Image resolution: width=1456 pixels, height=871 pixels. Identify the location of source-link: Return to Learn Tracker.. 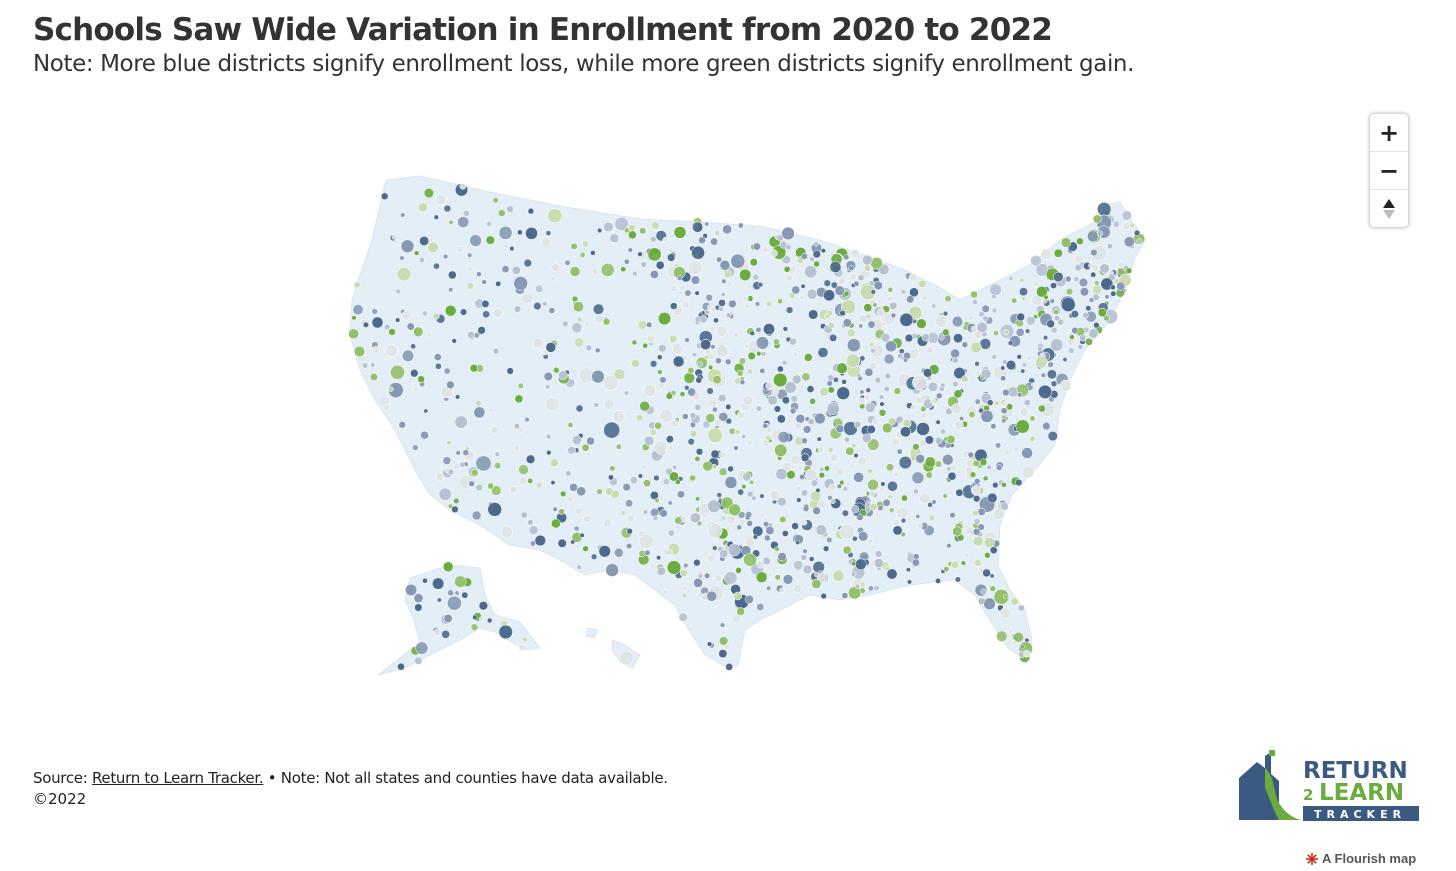
(177, 778).